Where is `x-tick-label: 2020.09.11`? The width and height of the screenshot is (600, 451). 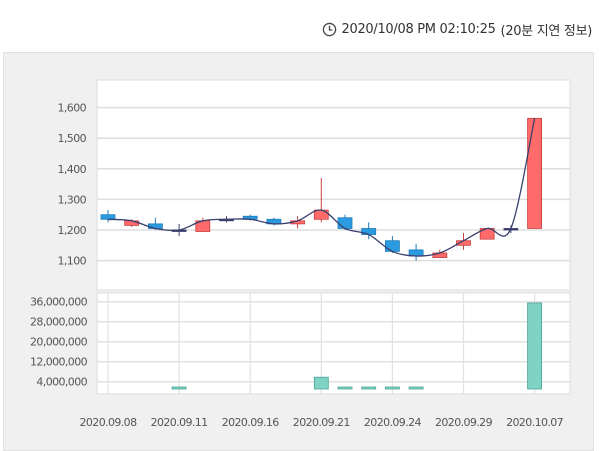 x-tick-label: 2020.09.11 is located at coordinates (179, 422).